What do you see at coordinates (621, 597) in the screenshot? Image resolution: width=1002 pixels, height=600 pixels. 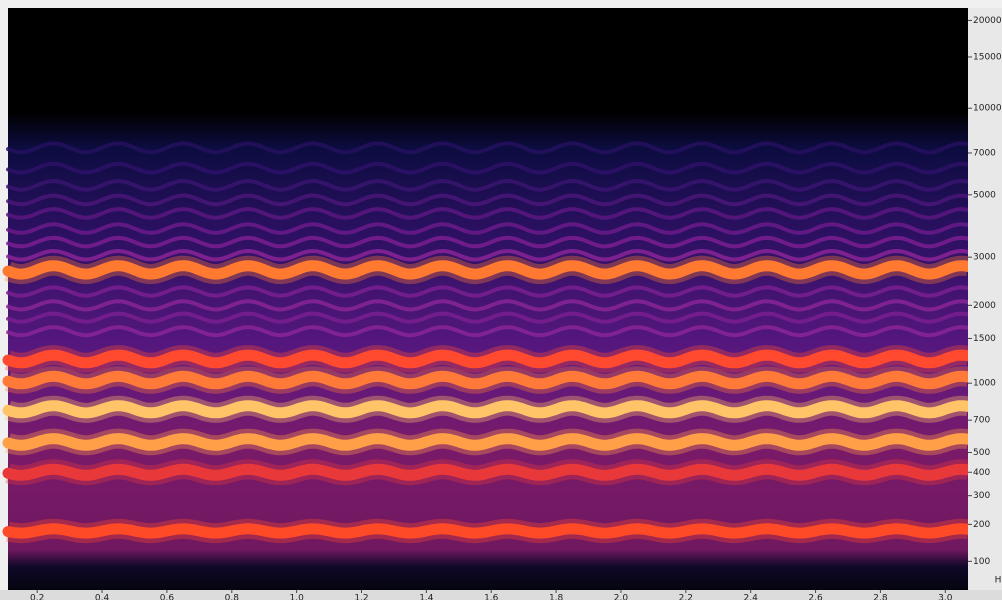 I see `x-tick-label: 2.0` at bounding box center [621, 597].